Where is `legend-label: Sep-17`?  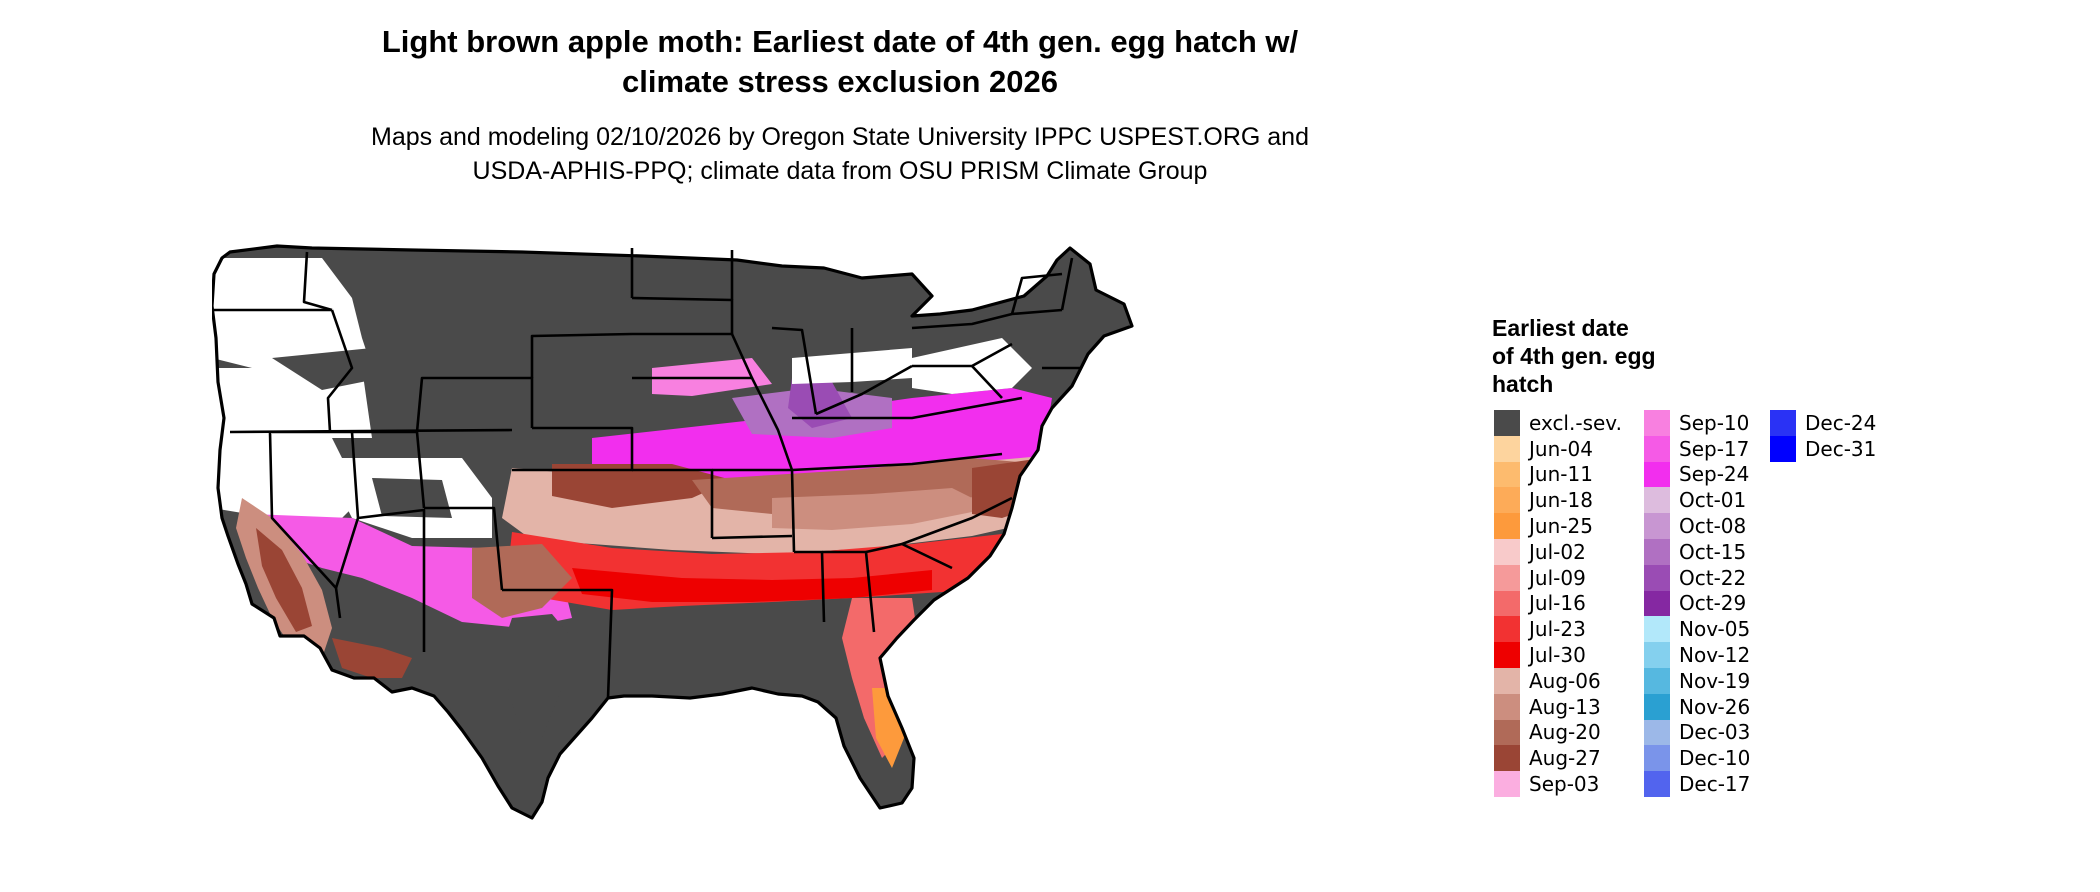
legend-label: Sep-17 is located at coordinates (1714, 448).